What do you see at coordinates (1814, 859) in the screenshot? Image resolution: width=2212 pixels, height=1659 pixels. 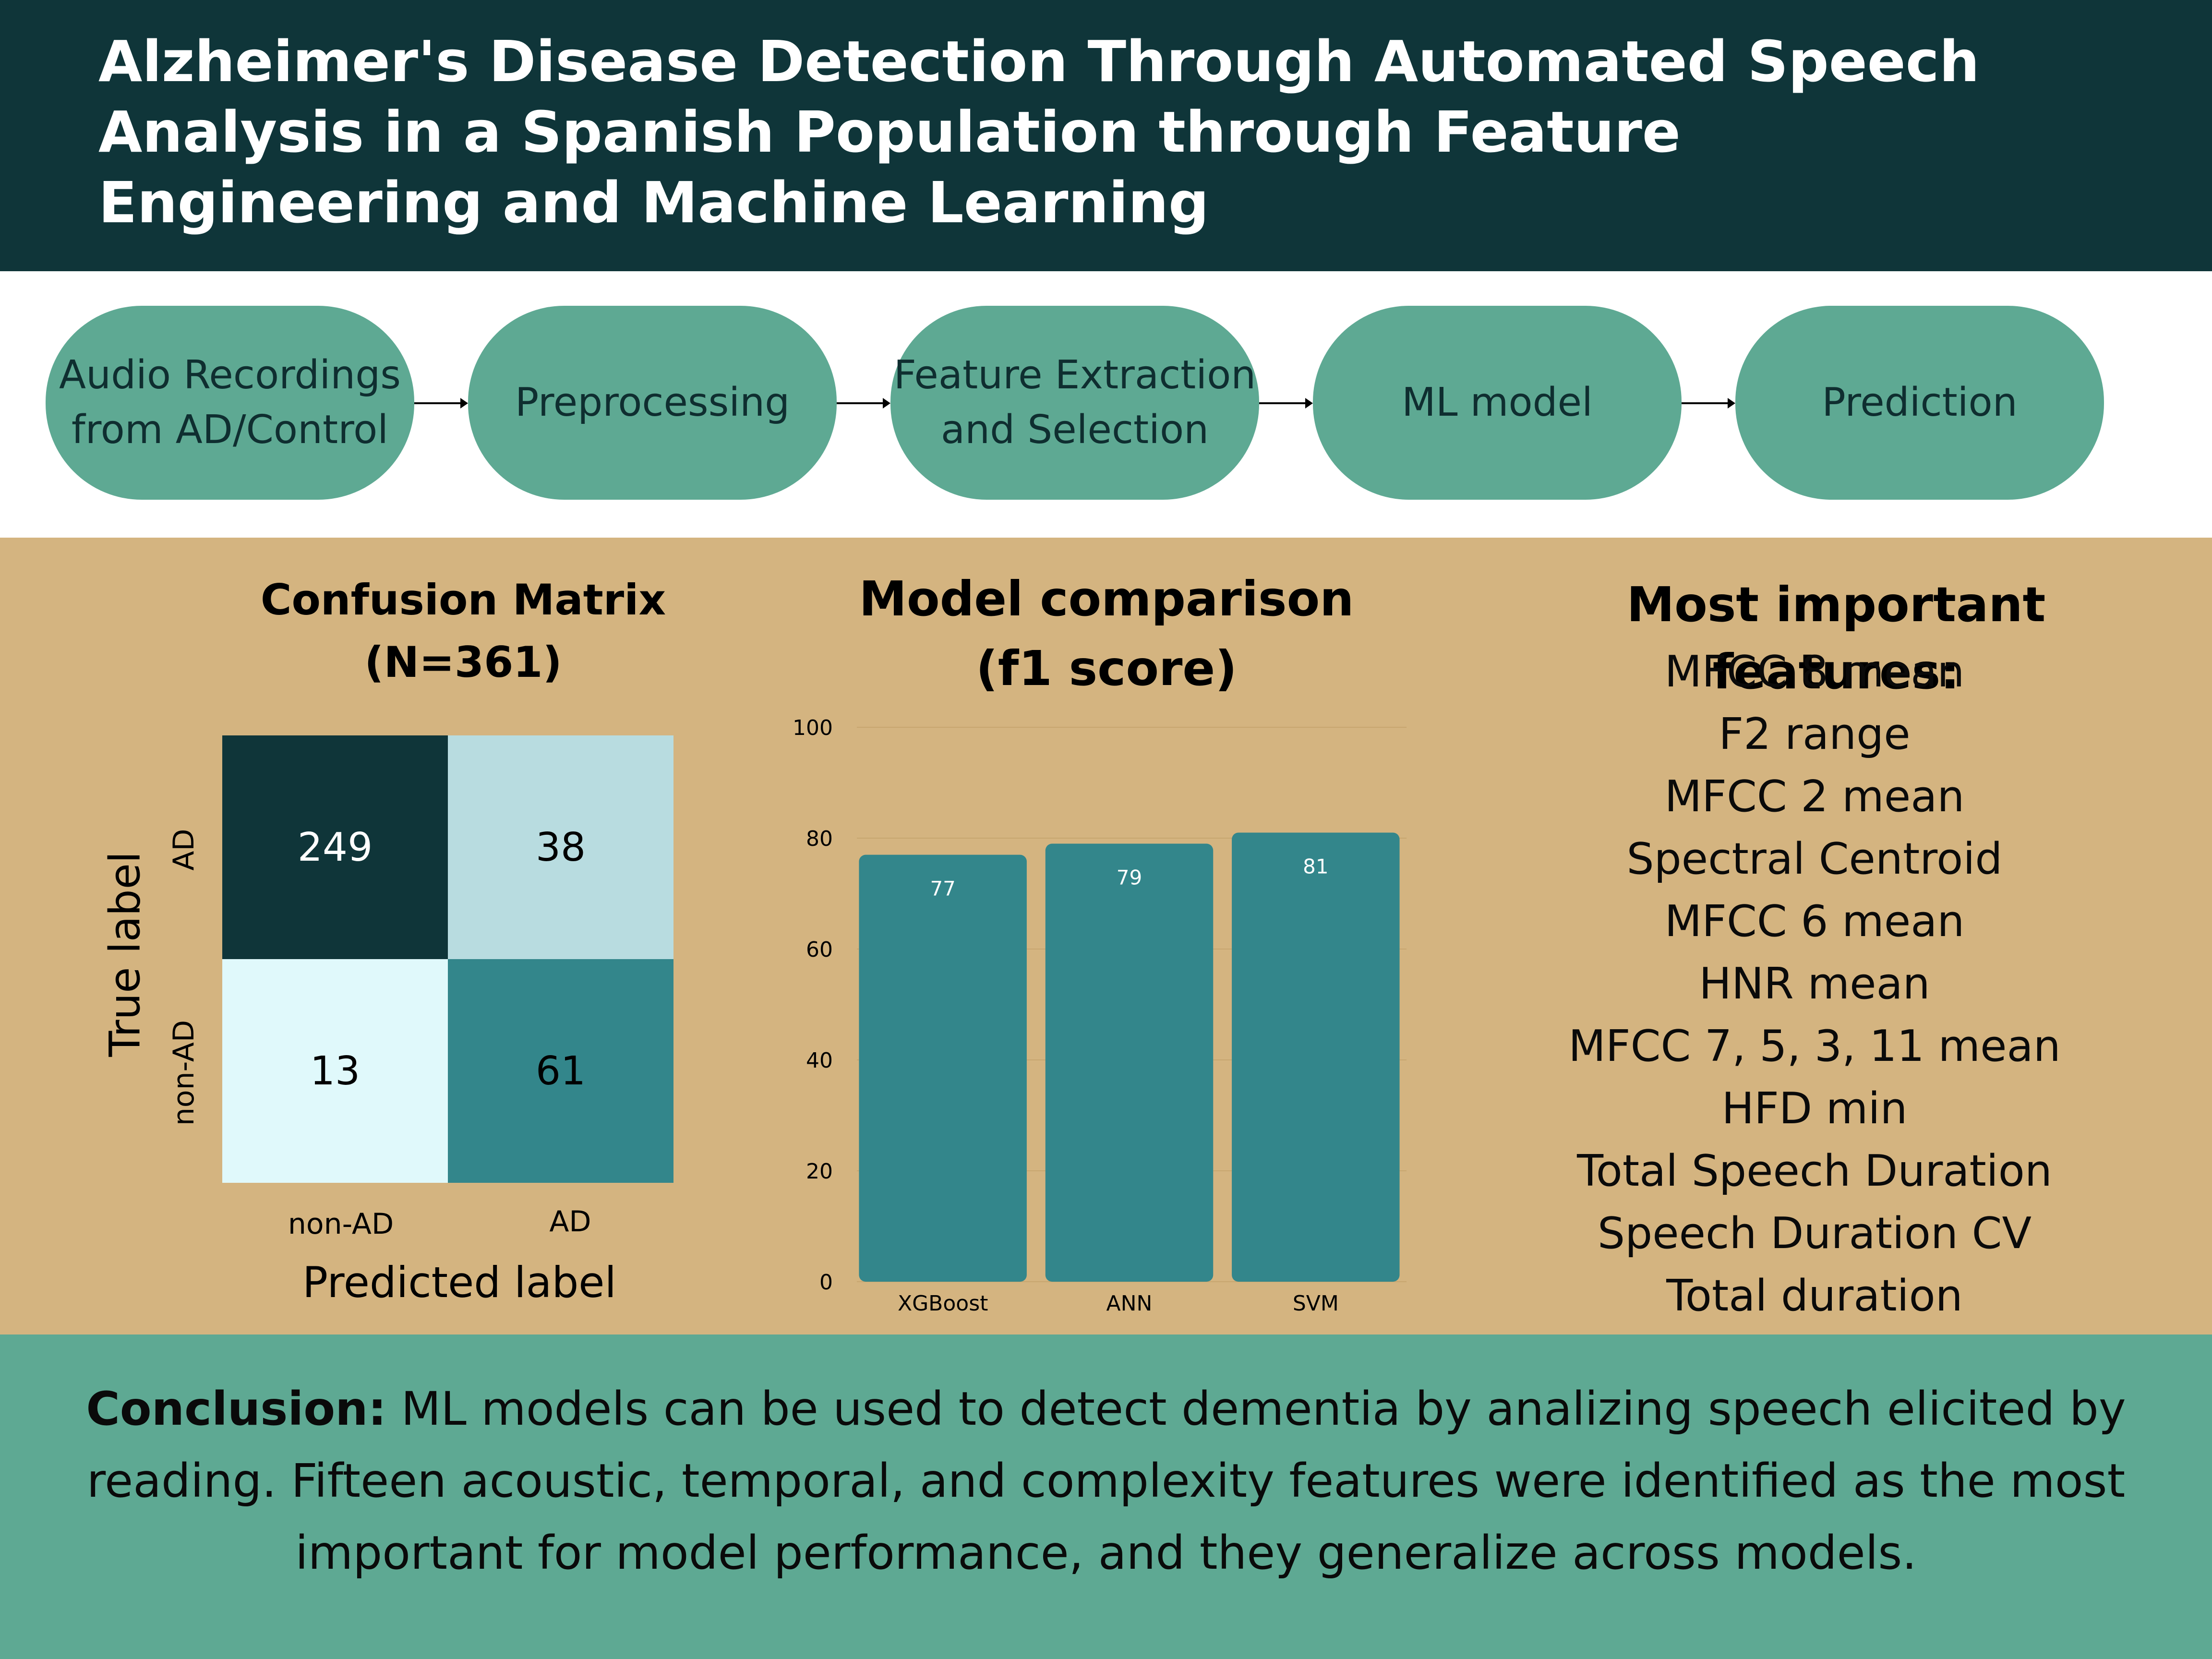 I see `feature-item: Spectral Centroid` at bounding box center [1814, 859].